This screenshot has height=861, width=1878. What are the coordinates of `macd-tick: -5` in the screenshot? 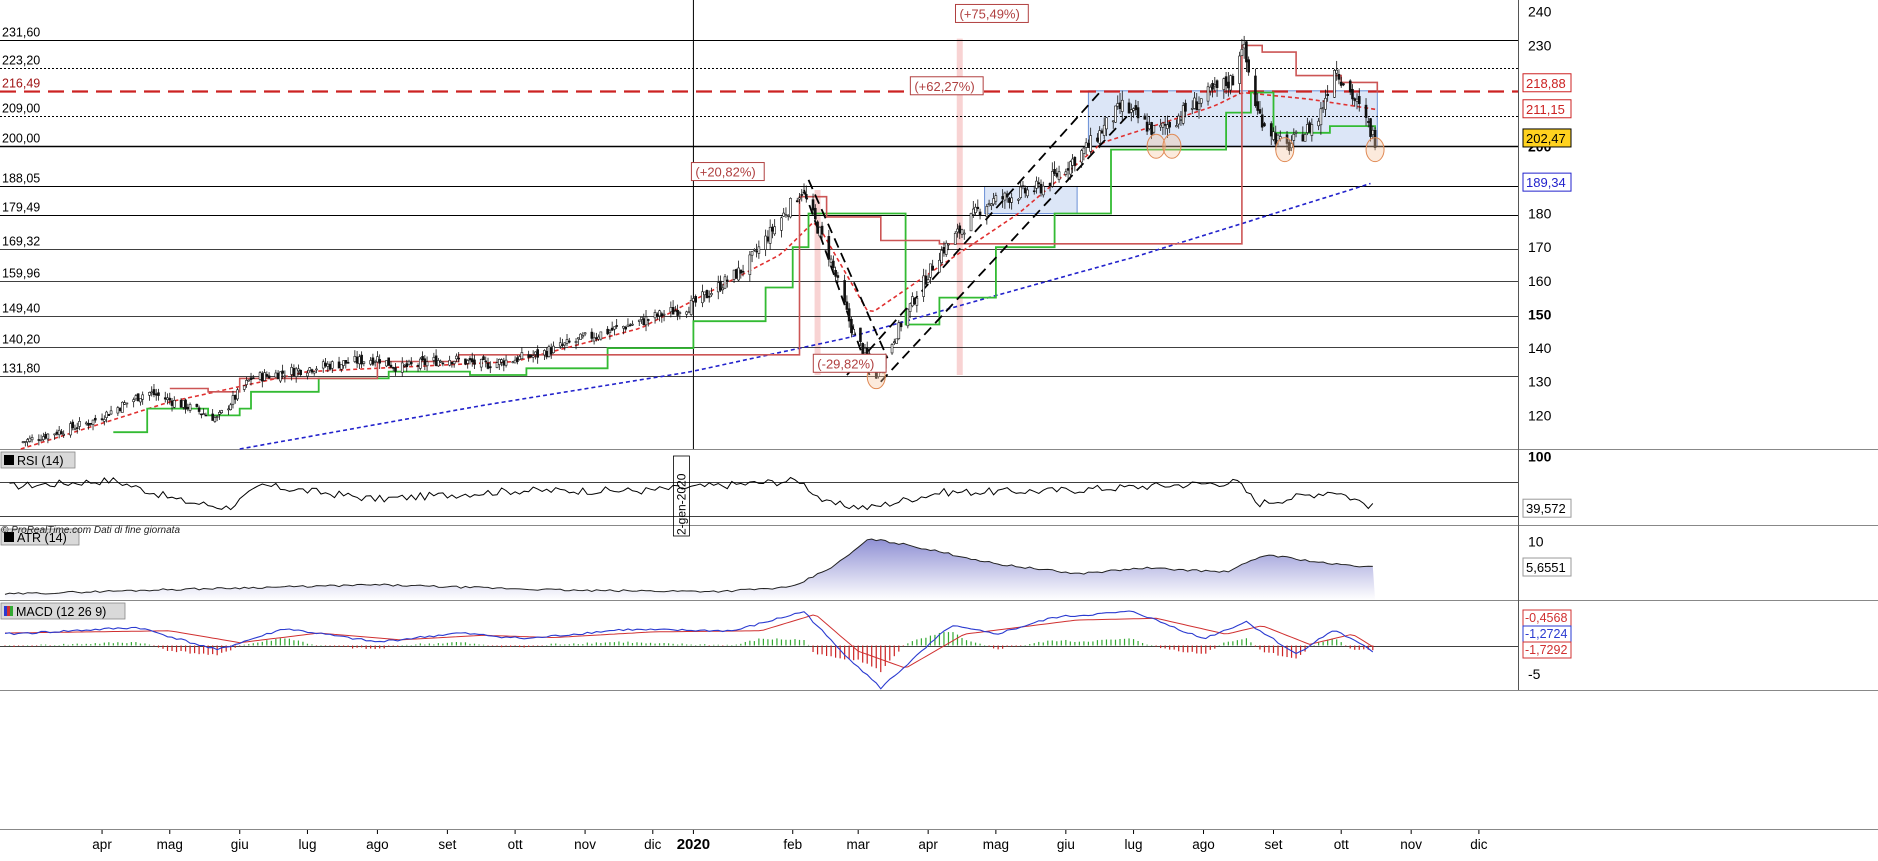 It's located at (1534, 674).